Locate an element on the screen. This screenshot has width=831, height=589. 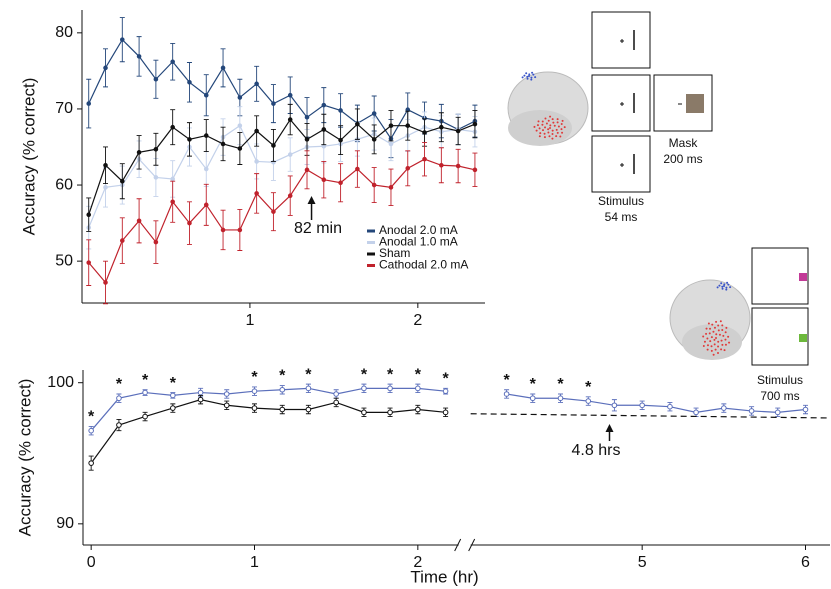
head-illustration is located at coordinates (710, 319).